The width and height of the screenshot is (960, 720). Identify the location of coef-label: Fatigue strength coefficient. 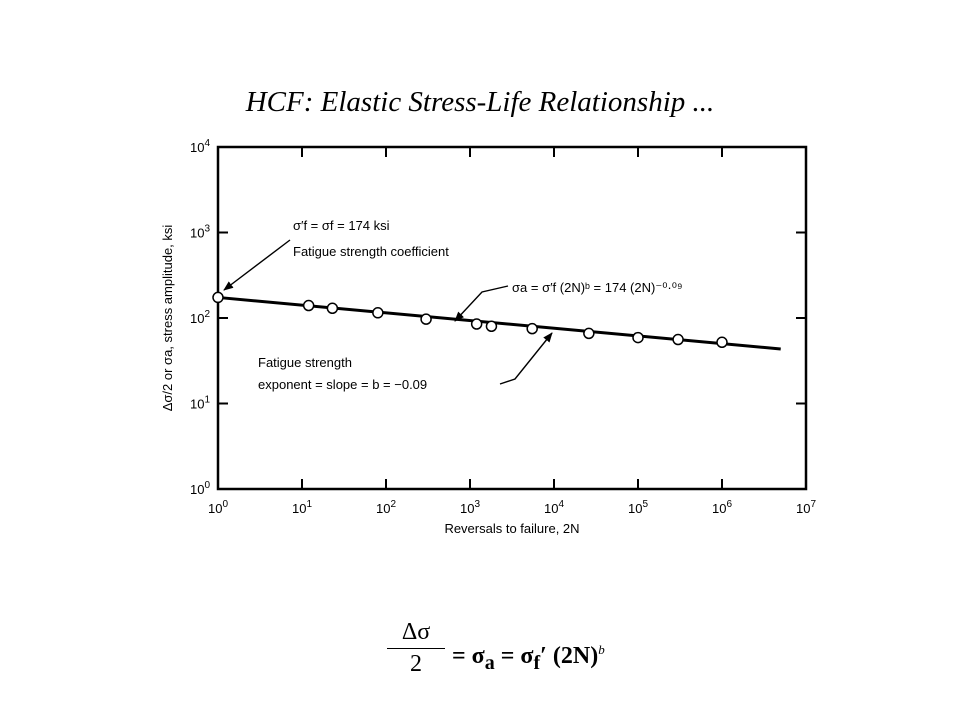
(371, 251).